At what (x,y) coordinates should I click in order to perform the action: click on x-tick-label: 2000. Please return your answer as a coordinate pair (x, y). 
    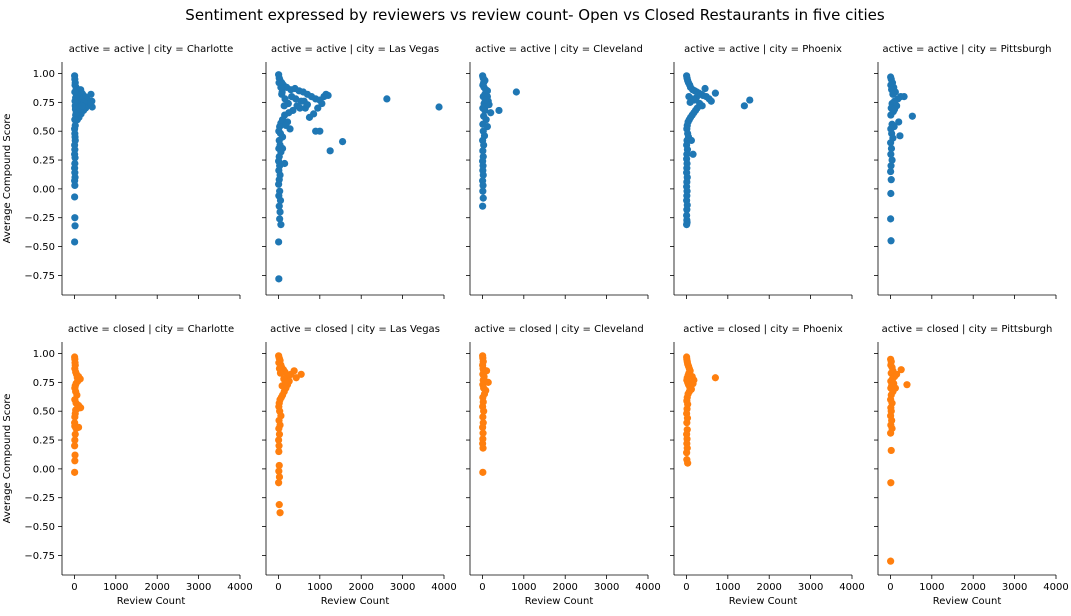
    Looking at the image, I should click on (768, 587).